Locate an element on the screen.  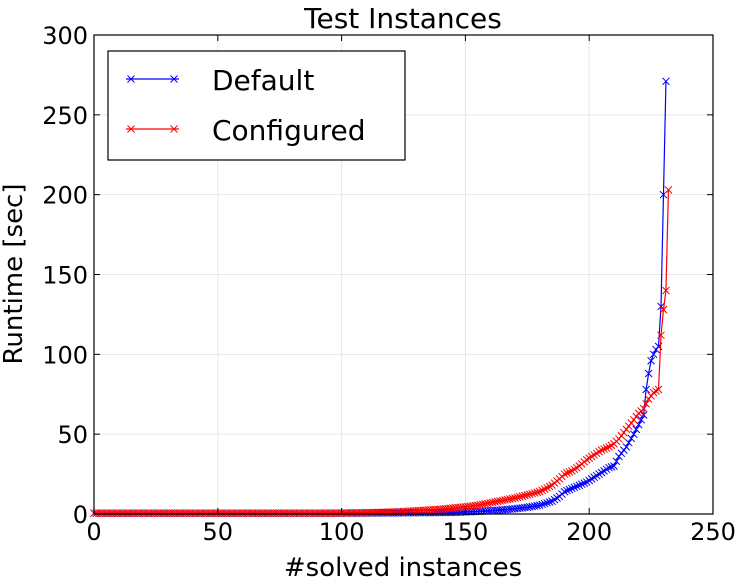
legend-label-configured: Configured is located at coordinates (288, 130).